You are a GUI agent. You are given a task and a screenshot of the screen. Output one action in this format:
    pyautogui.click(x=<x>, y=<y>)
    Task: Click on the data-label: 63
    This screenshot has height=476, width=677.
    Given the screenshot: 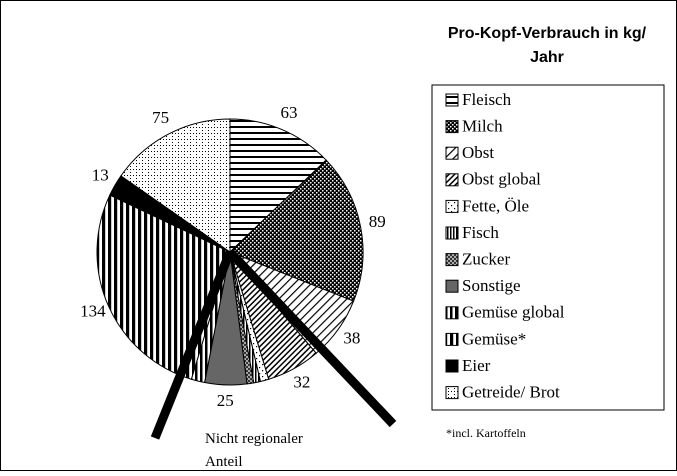 What is the action you would take?
    pyautogui.click(x=288, y=112)
    